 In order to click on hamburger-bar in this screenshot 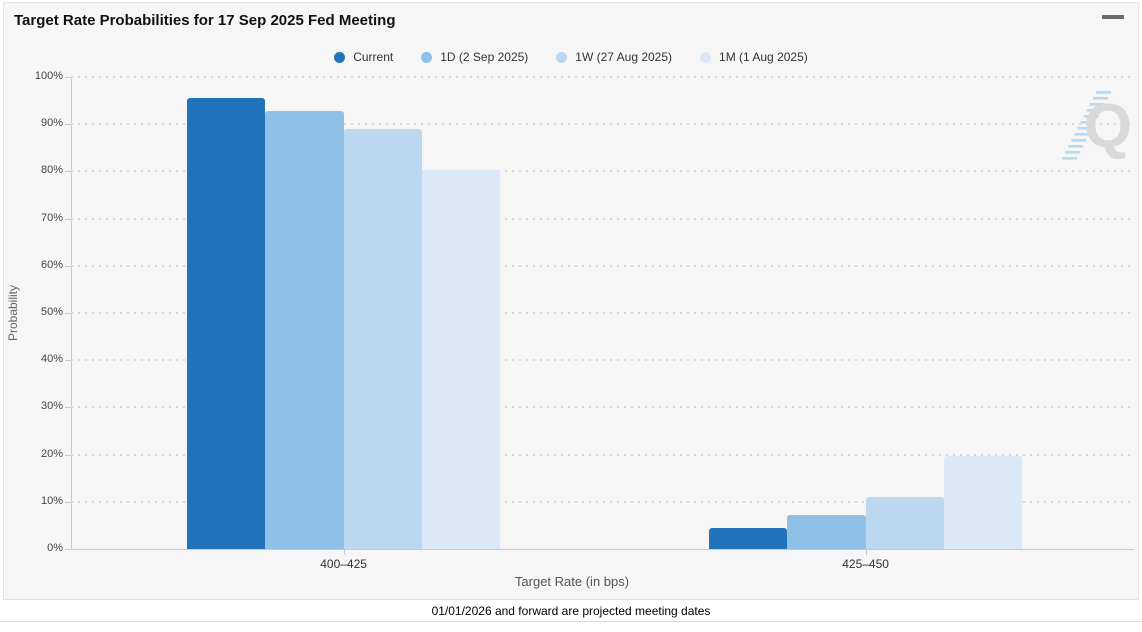, I will do `click(1113, 17)`.